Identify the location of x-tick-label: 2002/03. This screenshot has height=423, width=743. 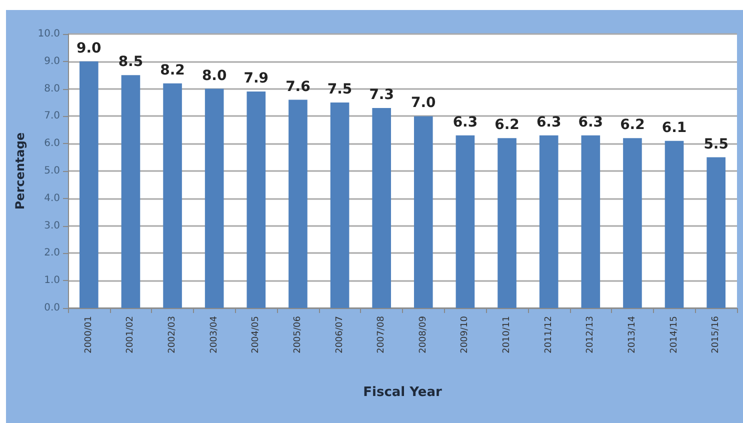
(173, 335).